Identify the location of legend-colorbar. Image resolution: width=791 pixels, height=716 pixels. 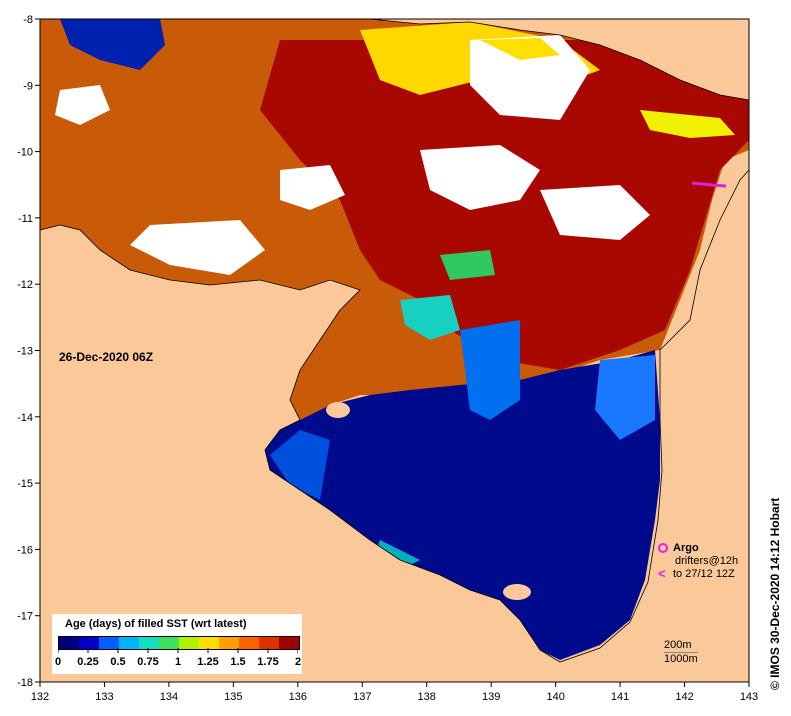
(179, 643).